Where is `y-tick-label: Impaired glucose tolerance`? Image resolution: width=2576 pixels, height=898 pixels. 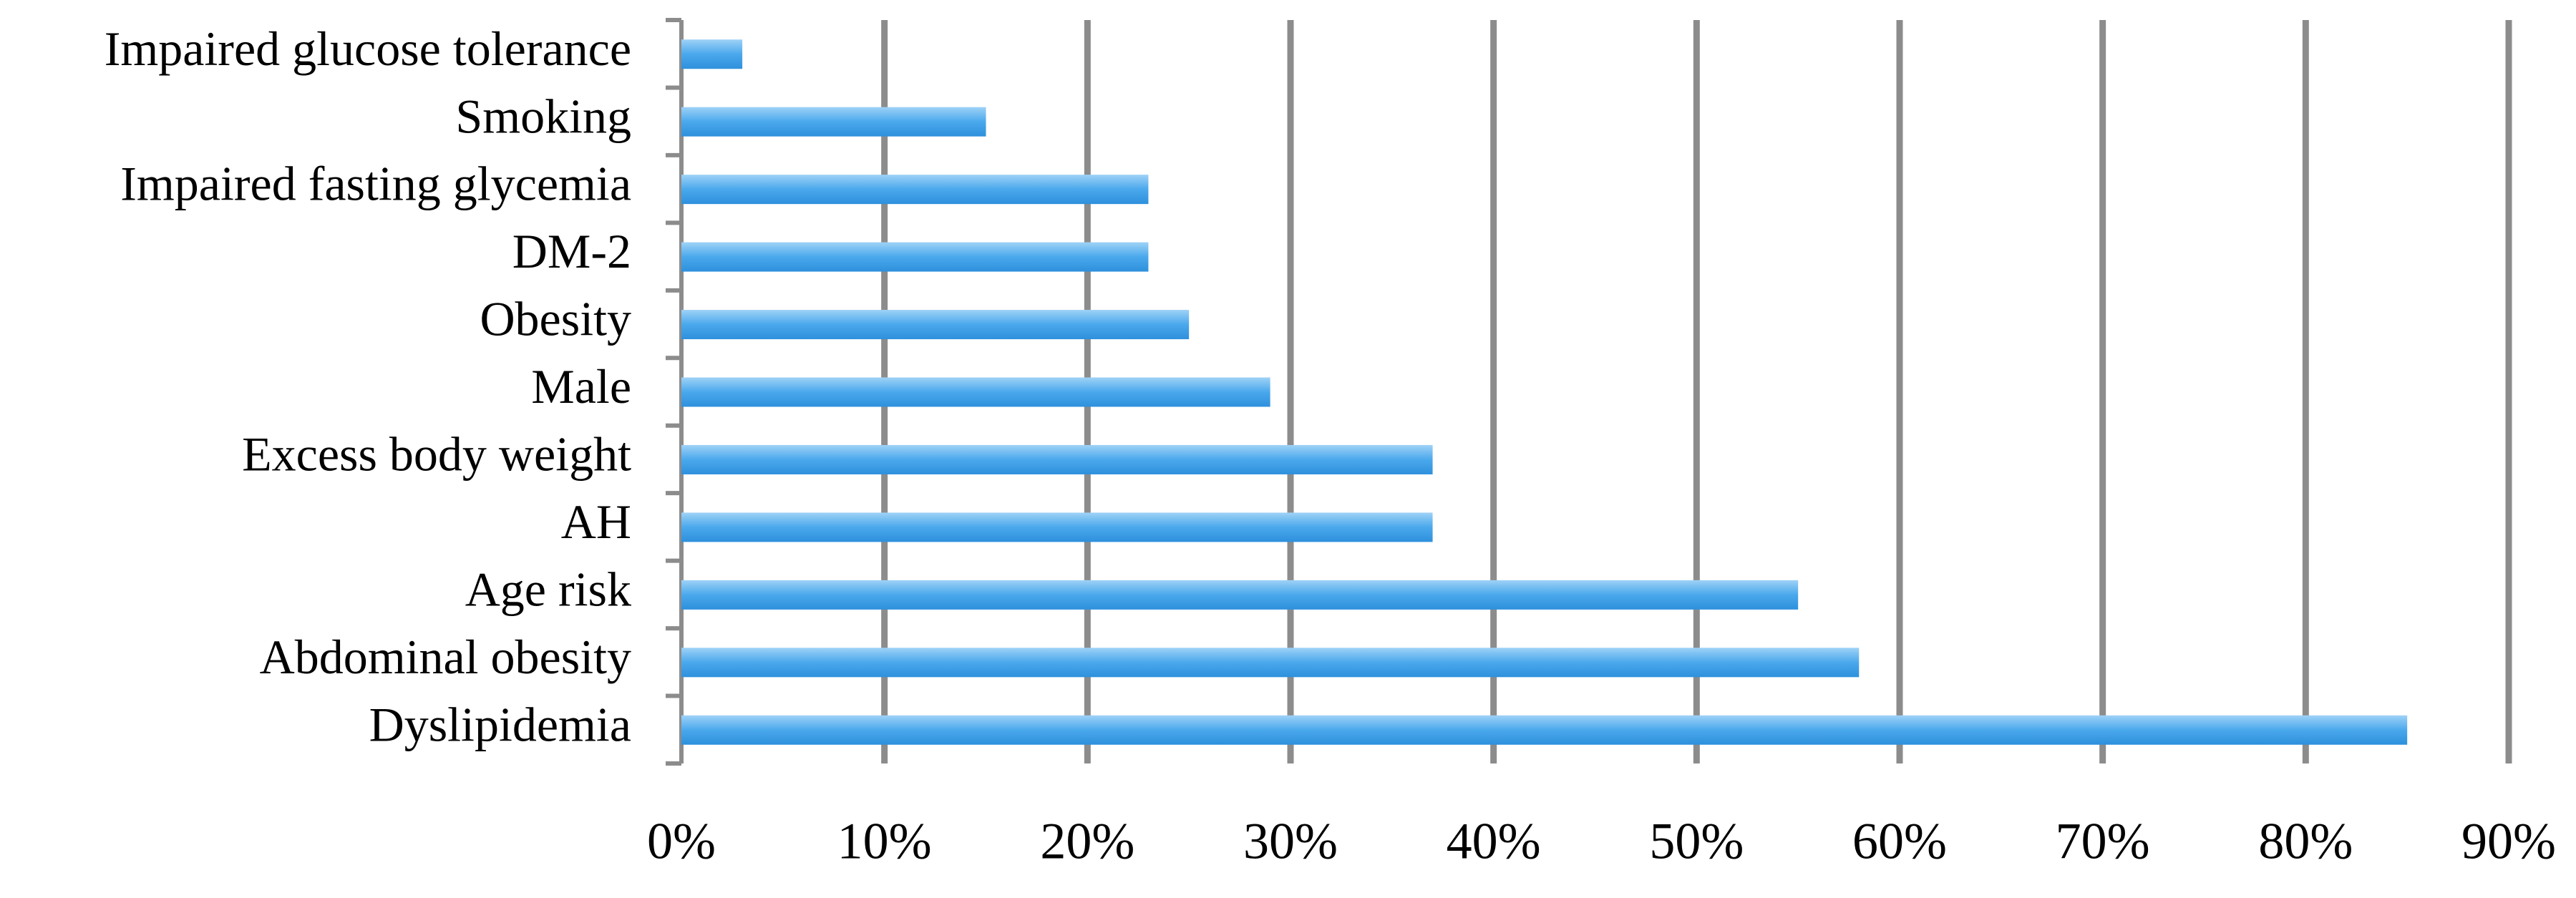
y-tick-label: Impaired glucose tolerance is located at coordinates (368, 49).